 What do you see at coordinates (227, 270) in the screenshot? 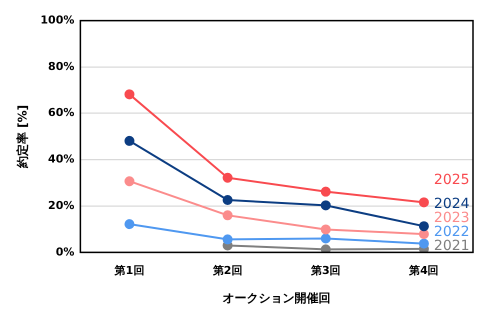
I see `x-tick-label: 第2回` at bounding box center [227, 270].